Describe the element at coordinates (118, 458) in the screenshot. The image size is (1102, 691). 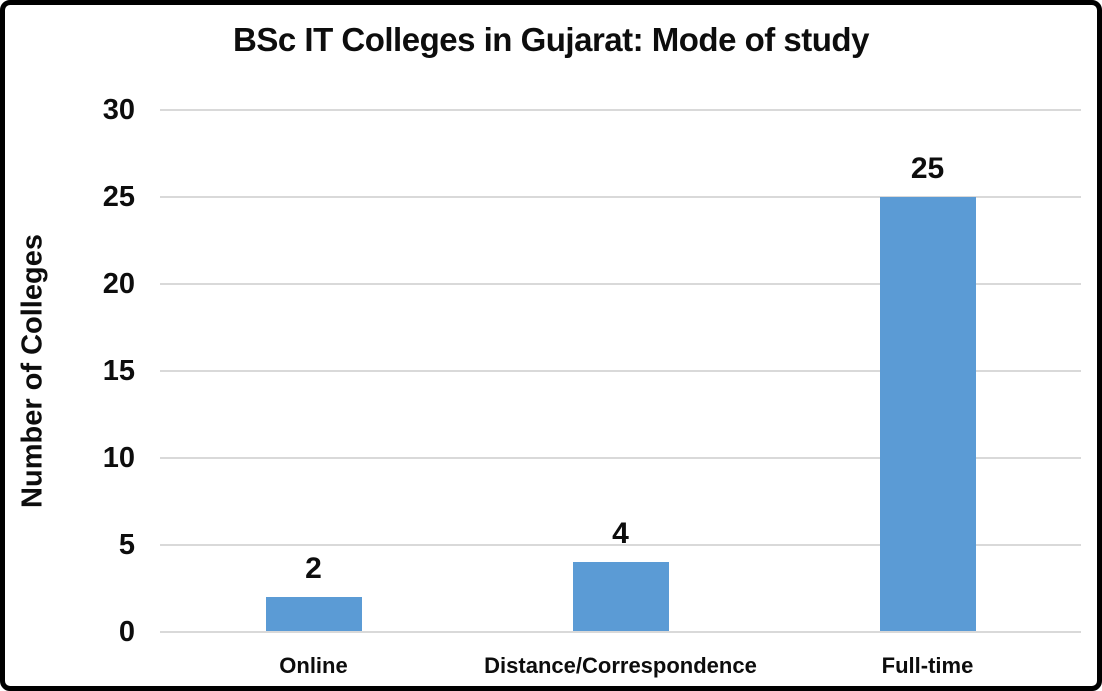
I see `y-tick-label-10: 10` at that location.